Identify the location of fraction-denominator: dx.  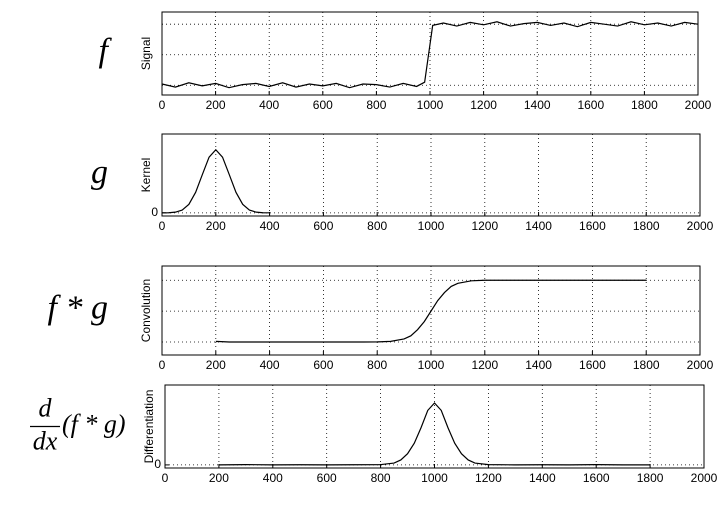
(45, 440).